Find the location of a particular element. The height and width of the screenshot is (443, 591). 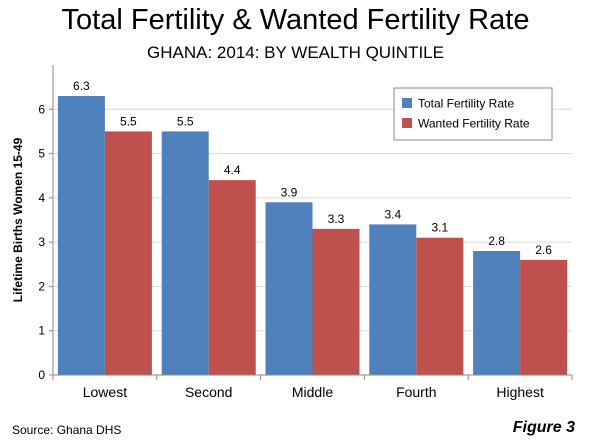

y-tick-label: 1 is located at coordinates (41, 331).